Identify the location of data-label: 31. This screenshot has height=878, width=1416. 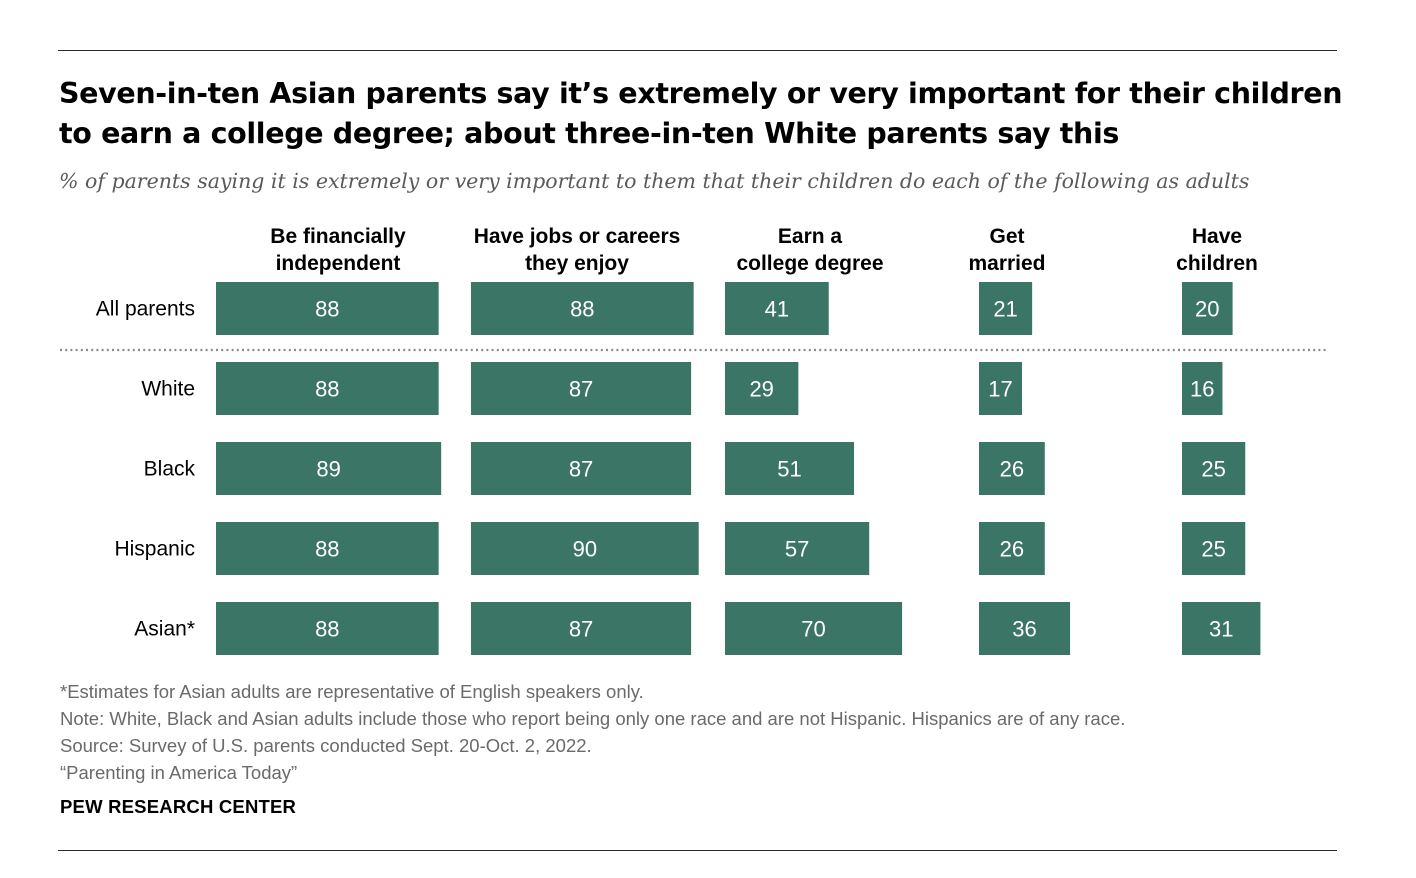
(1221, 629).